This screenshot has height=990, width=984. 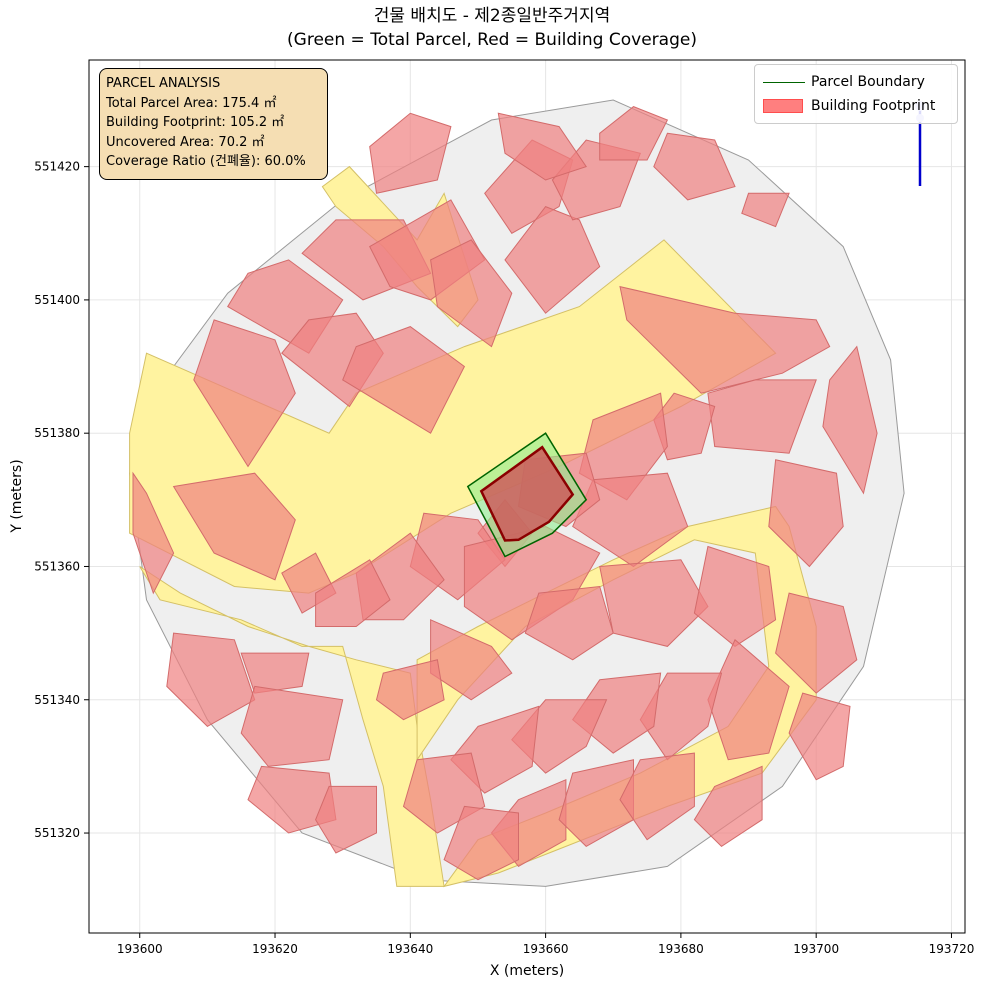 I want to click on x-tick-label: 193680, so click(x=681, y=949).